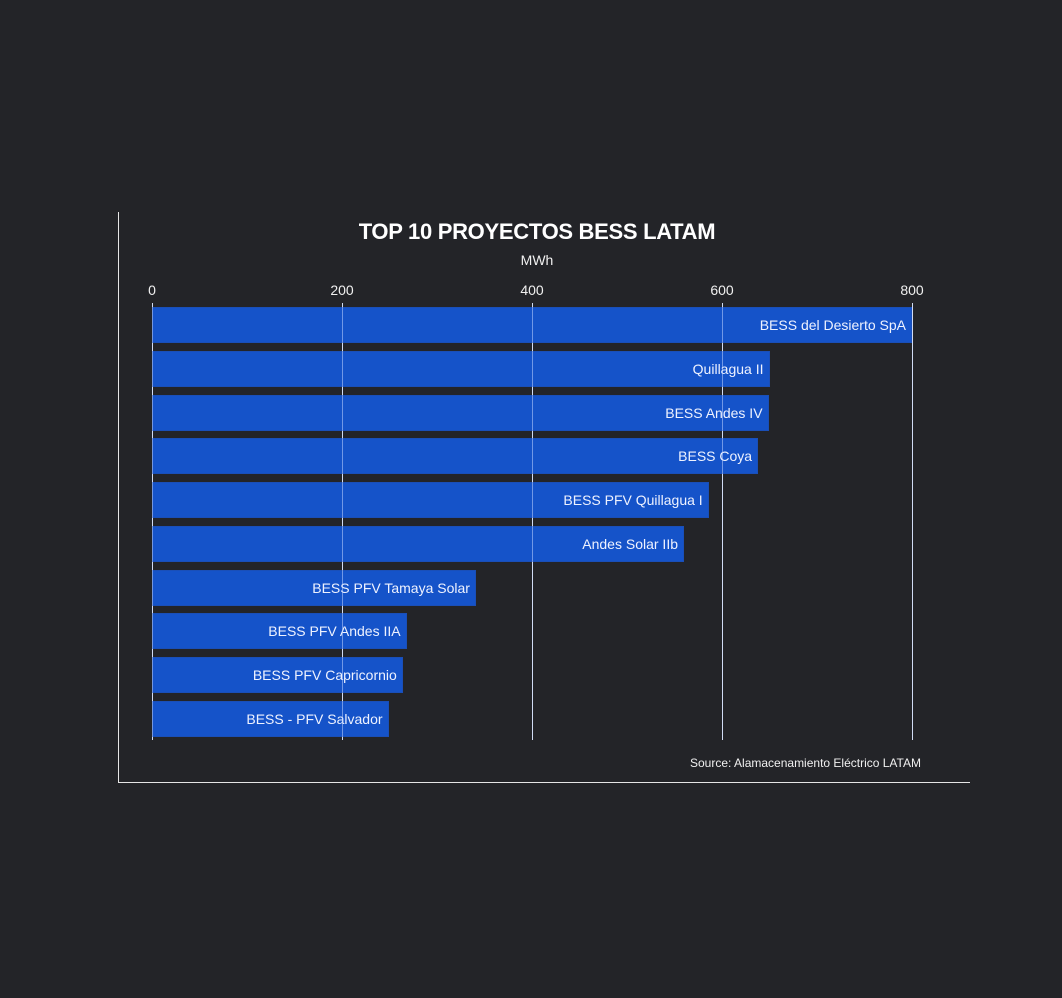 The width and height of the screenshot is (1062, 998). I want to click on bar-label: BESS Coya, so click(715, 456).